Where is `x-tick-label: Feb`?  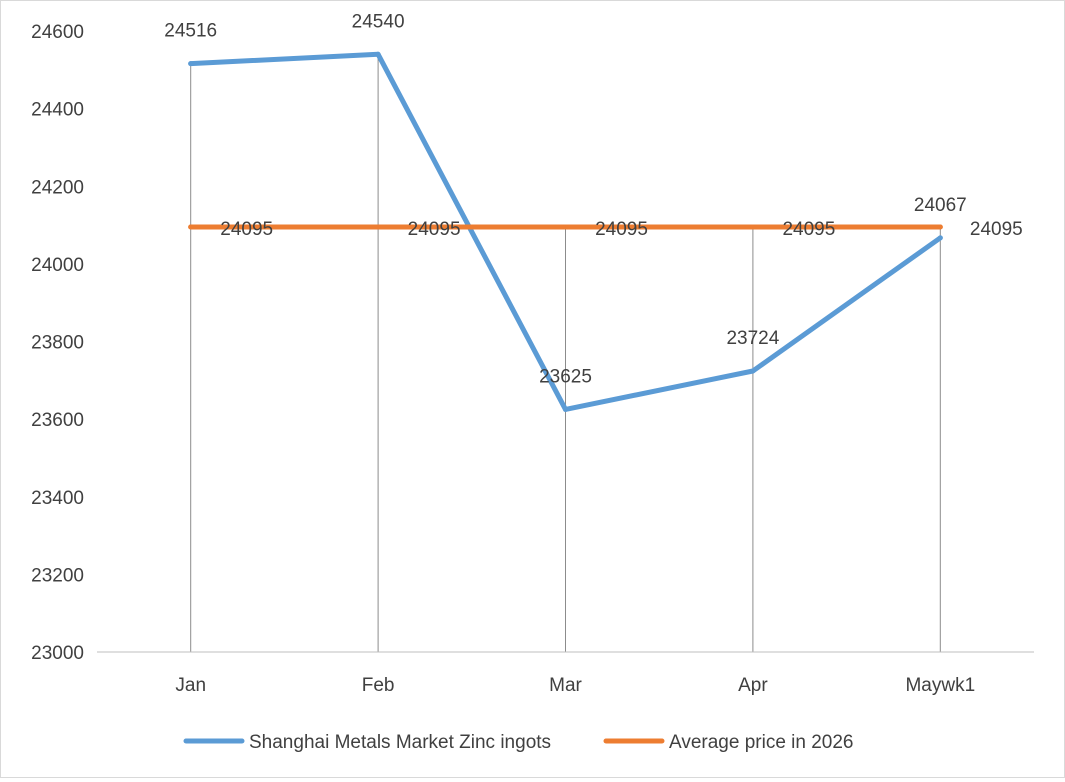 x-tick-label: Feb is located at coordinates (378, 685).